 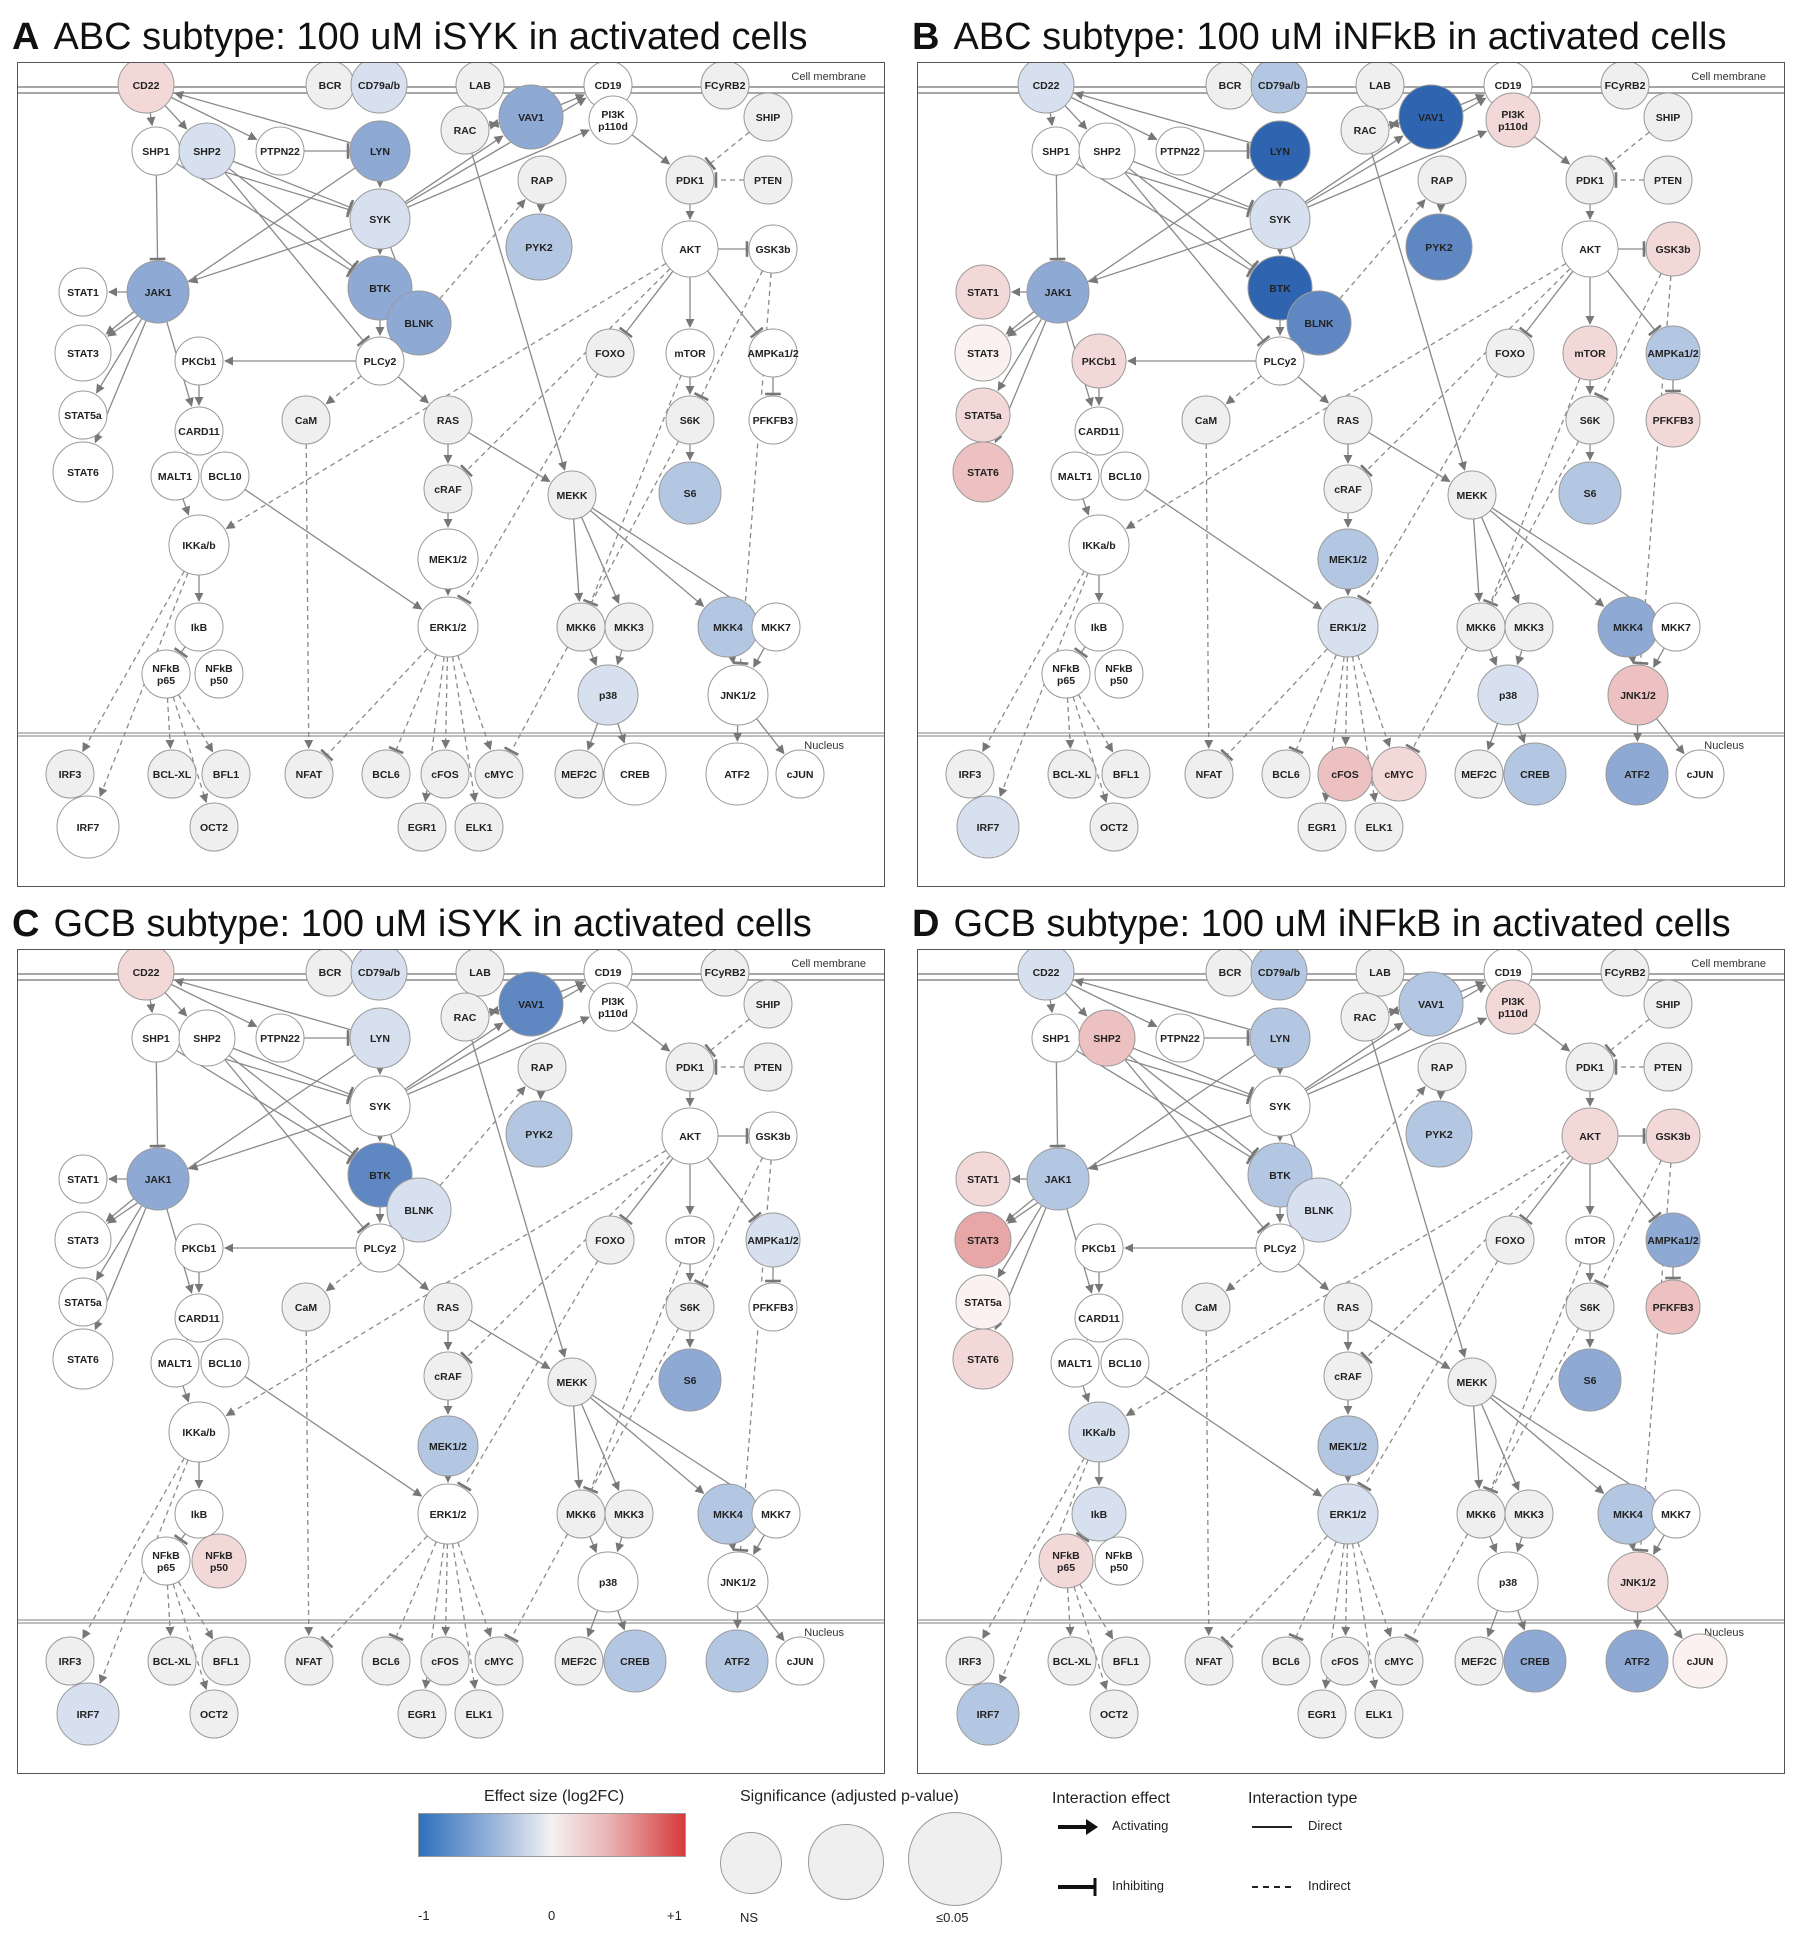 What do you see at coordinates (1672, 1137) in the screenshot?
I see `node-label: GSK3b` at bounding box center [1672, 1137].